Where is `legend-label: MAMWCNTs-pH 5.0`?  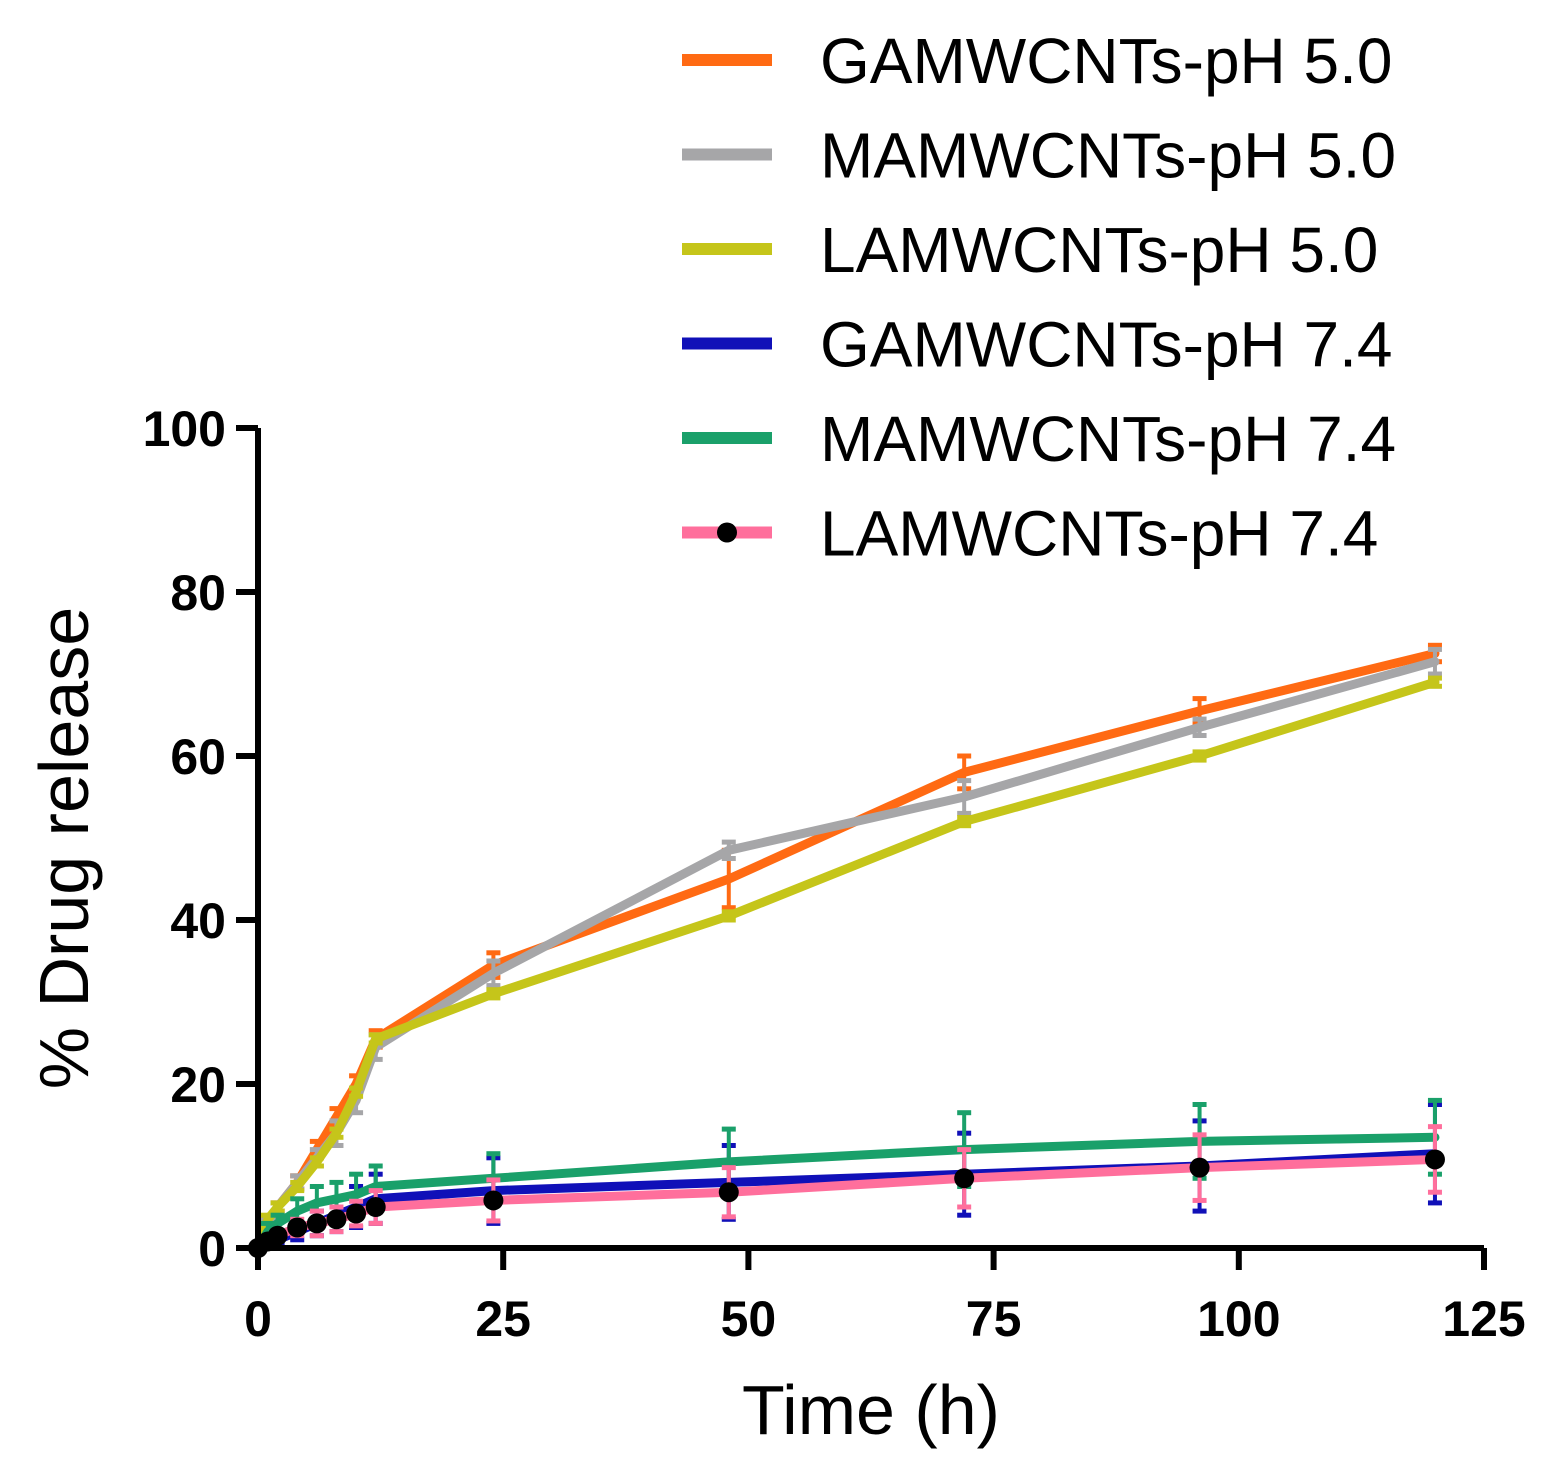
legend-label: MAMWCNTs-pH 5.0 is located at coordinates (1108, 156).